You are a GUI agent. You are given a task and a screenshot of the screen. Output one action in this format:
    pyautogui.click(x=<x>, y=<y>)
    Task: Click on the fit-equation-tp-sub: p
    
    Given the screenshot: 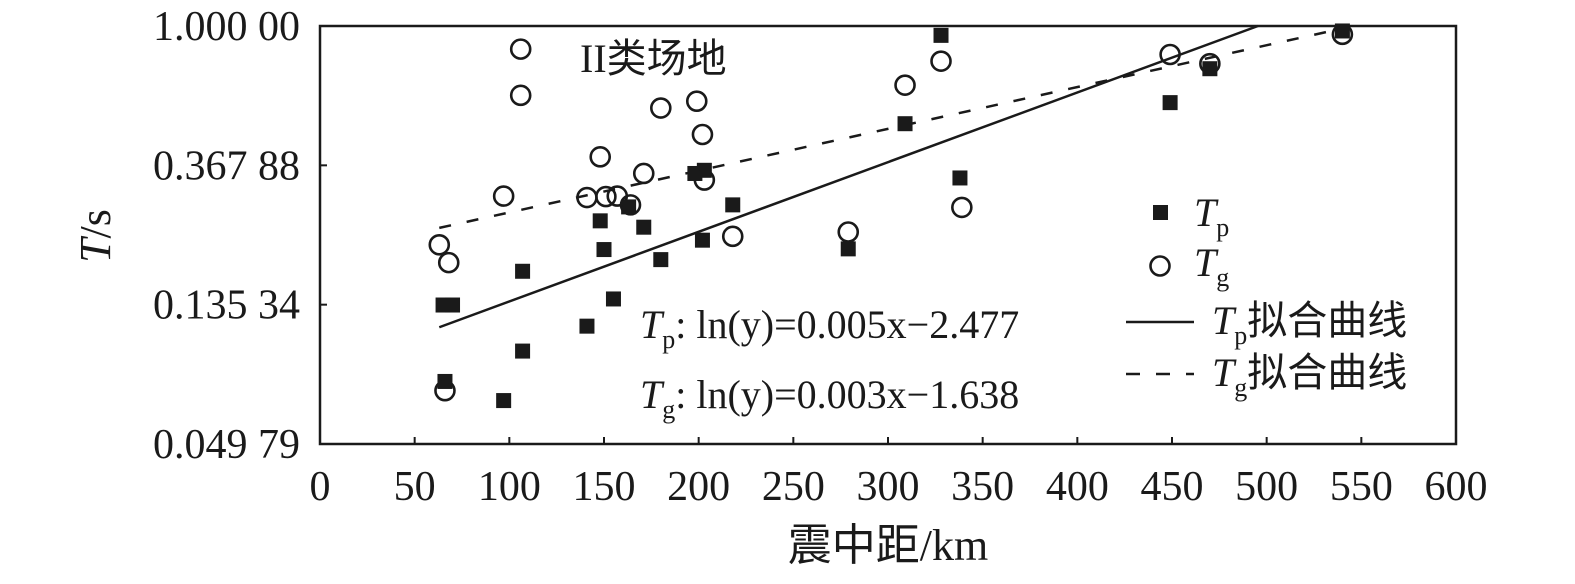 What is the action you would take?
    pyautogui.click(x=668, y=339)
    